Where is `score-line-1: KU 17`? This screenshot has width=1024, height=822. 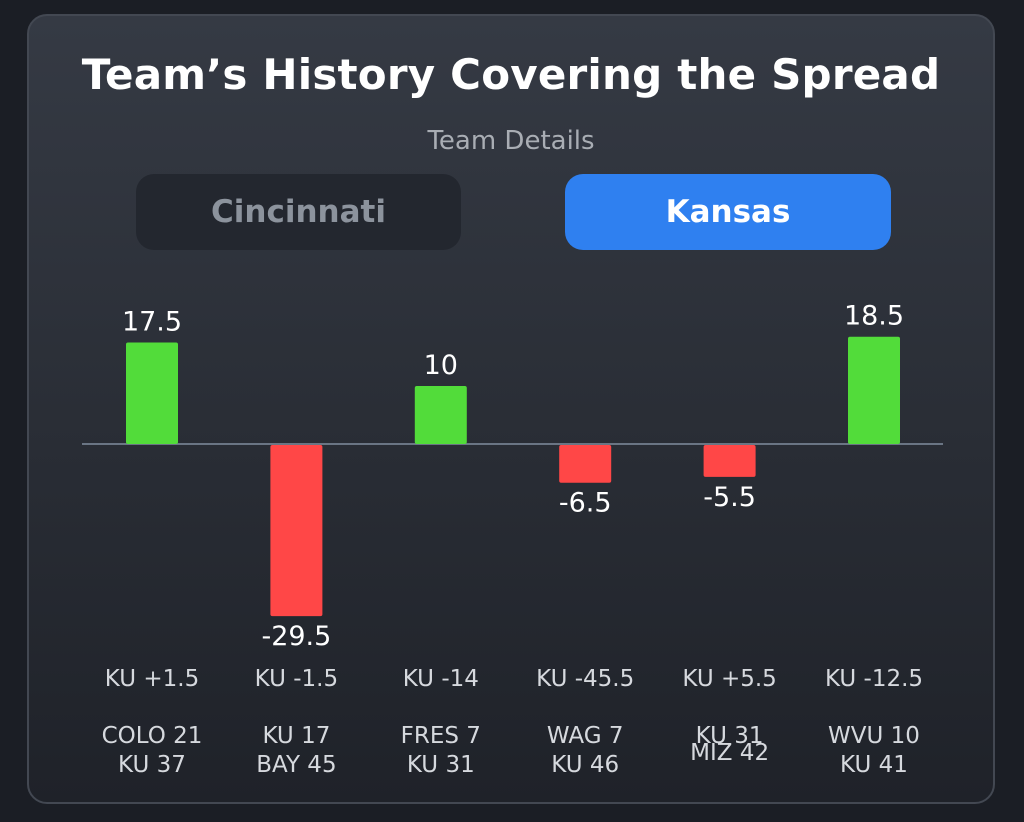
score-line-1: KU 17 is located at coordinates (296, 736).